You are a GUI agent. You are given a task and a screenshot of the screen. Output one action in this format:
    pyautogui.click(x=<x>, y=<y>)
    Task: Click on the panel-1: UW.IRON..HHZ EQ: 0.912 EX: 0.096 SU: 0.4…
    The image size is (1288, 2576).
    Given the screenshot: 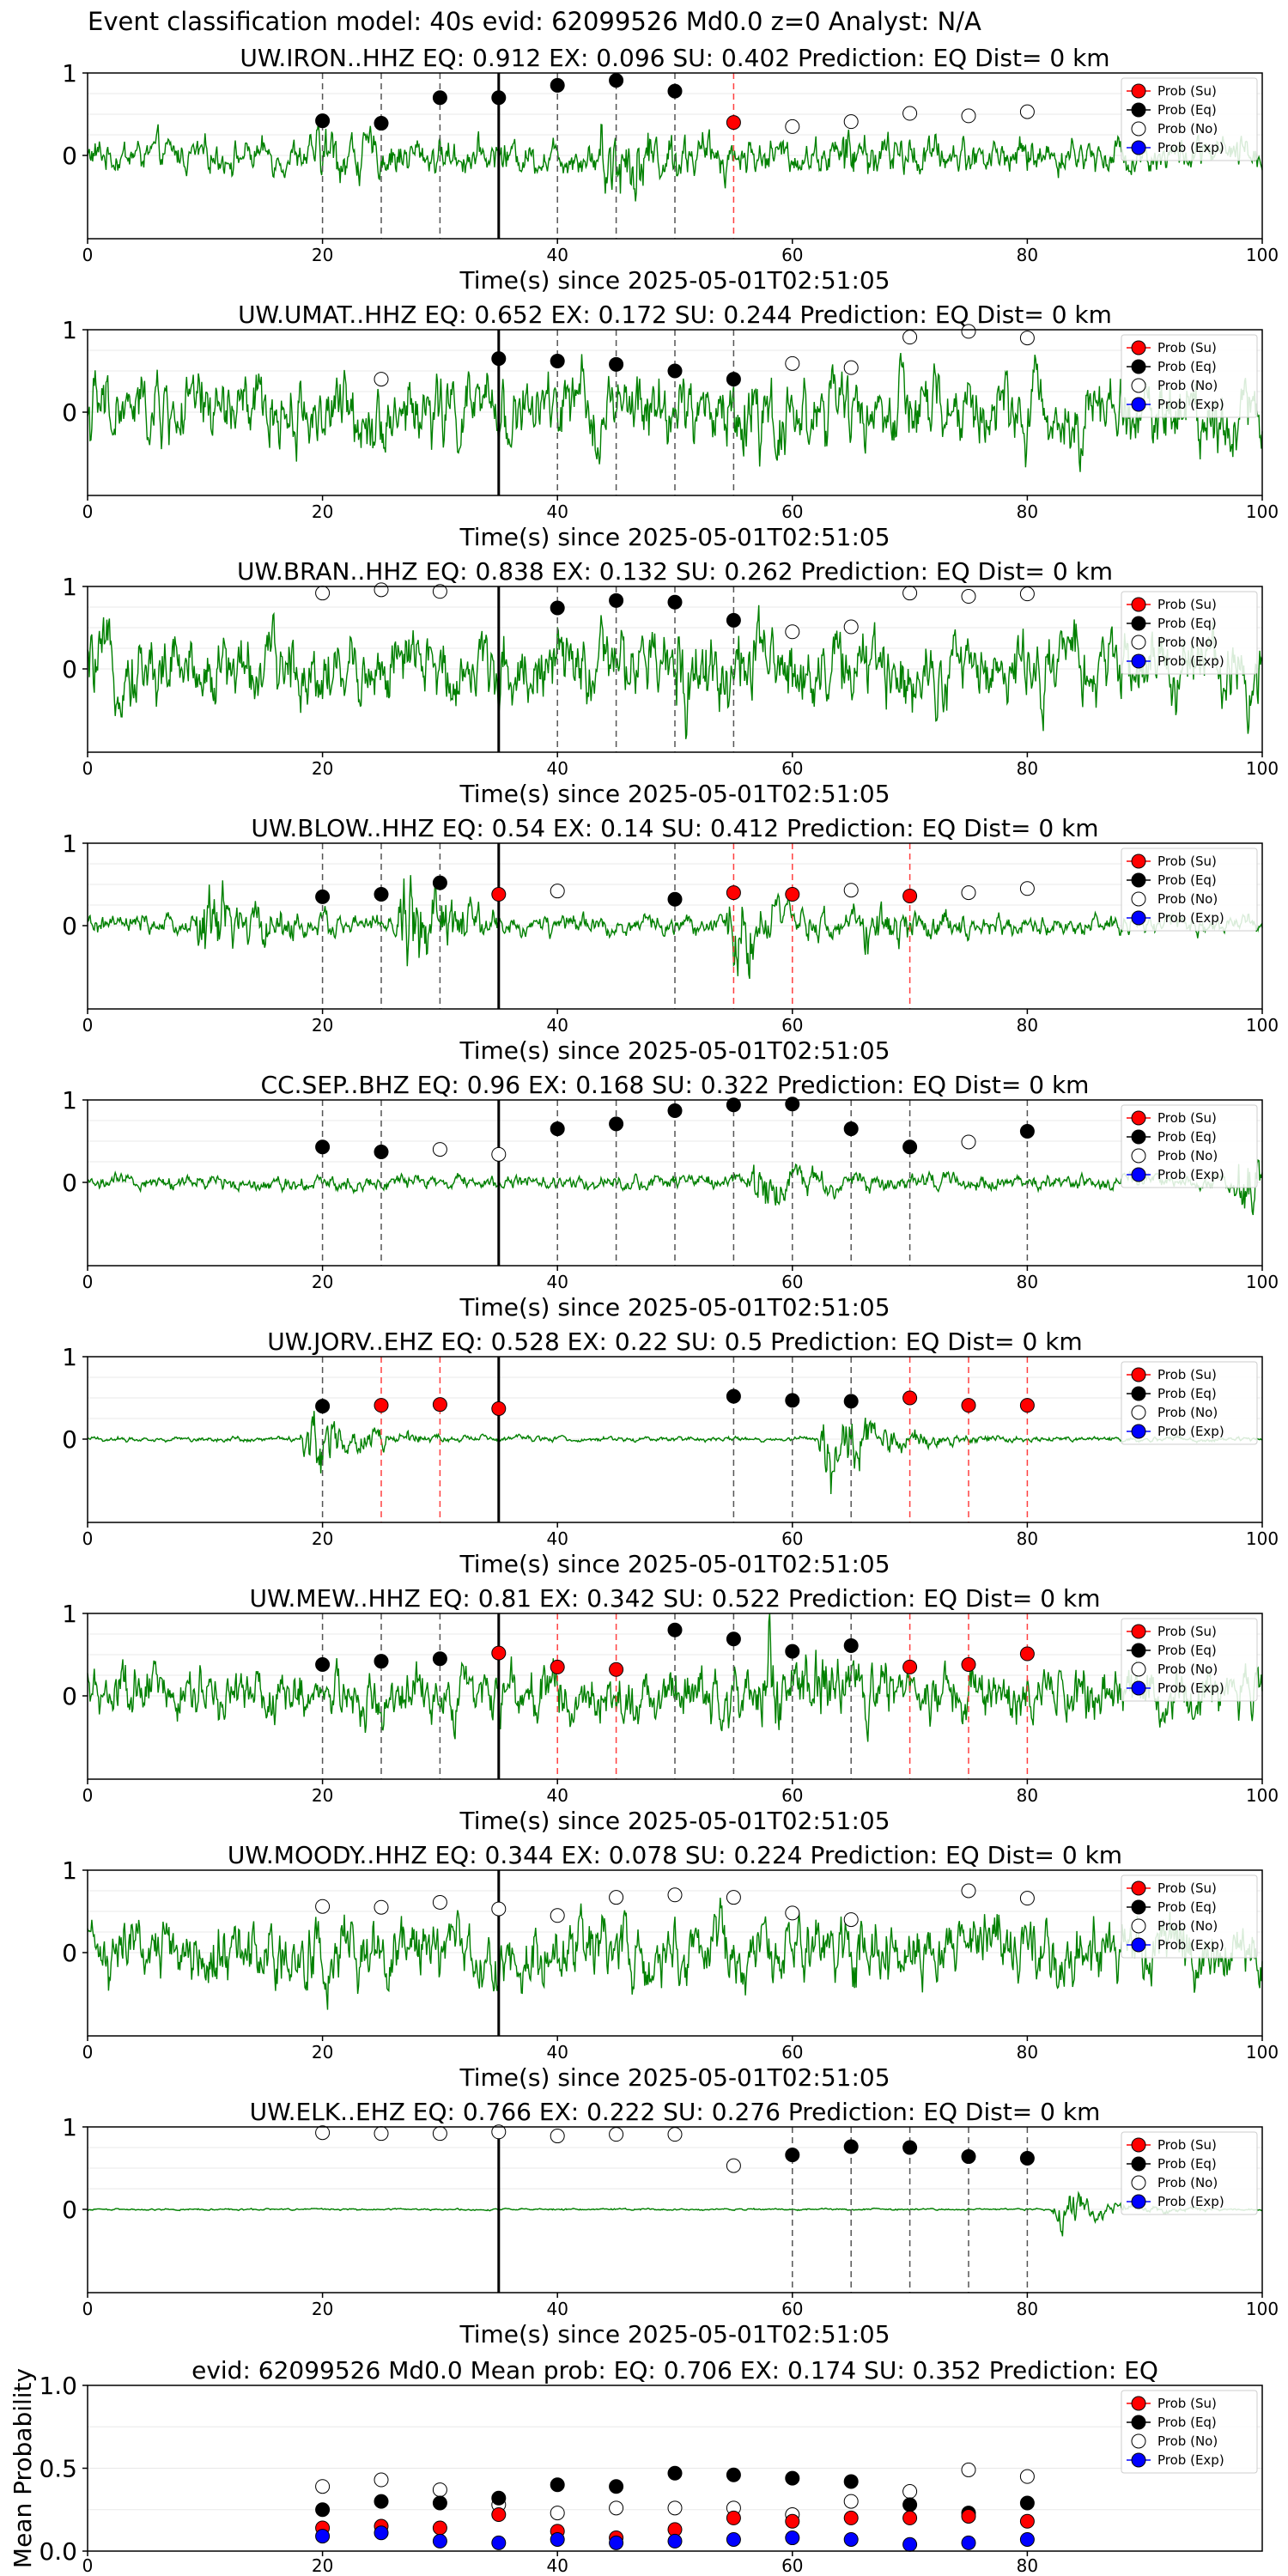 What is the action you would take?
    pyautogui.click(x=671, y=170)
    